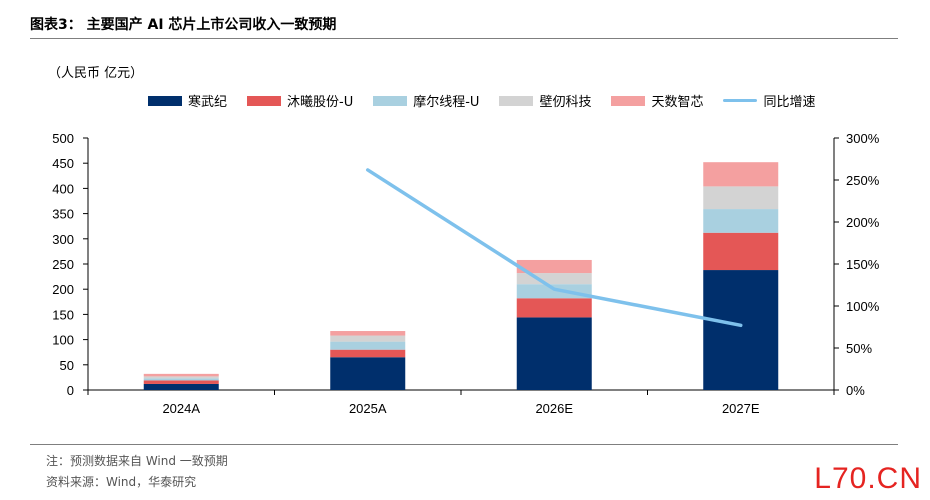  I want to click on legend-swatch-cambricon, so click(165, 100).